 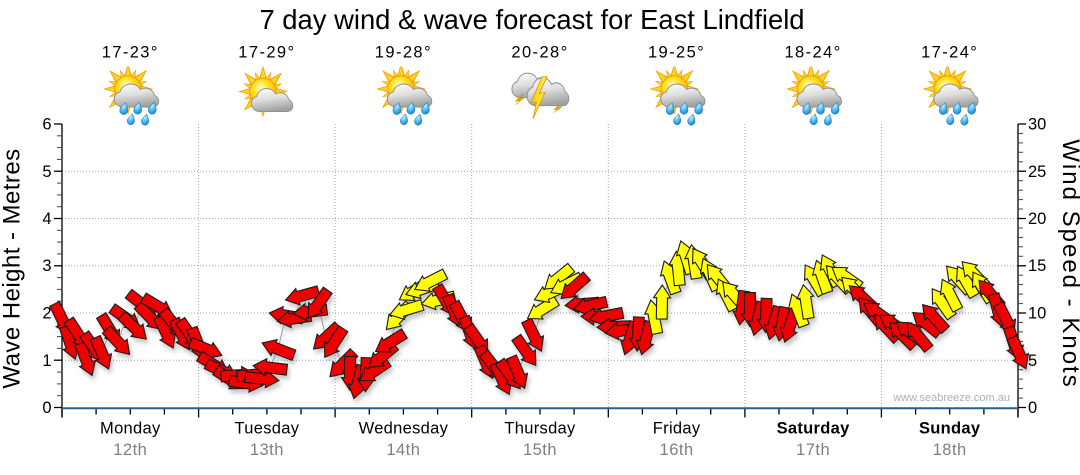 I want to click on svg-text: 3, so click(x=46, y=266).